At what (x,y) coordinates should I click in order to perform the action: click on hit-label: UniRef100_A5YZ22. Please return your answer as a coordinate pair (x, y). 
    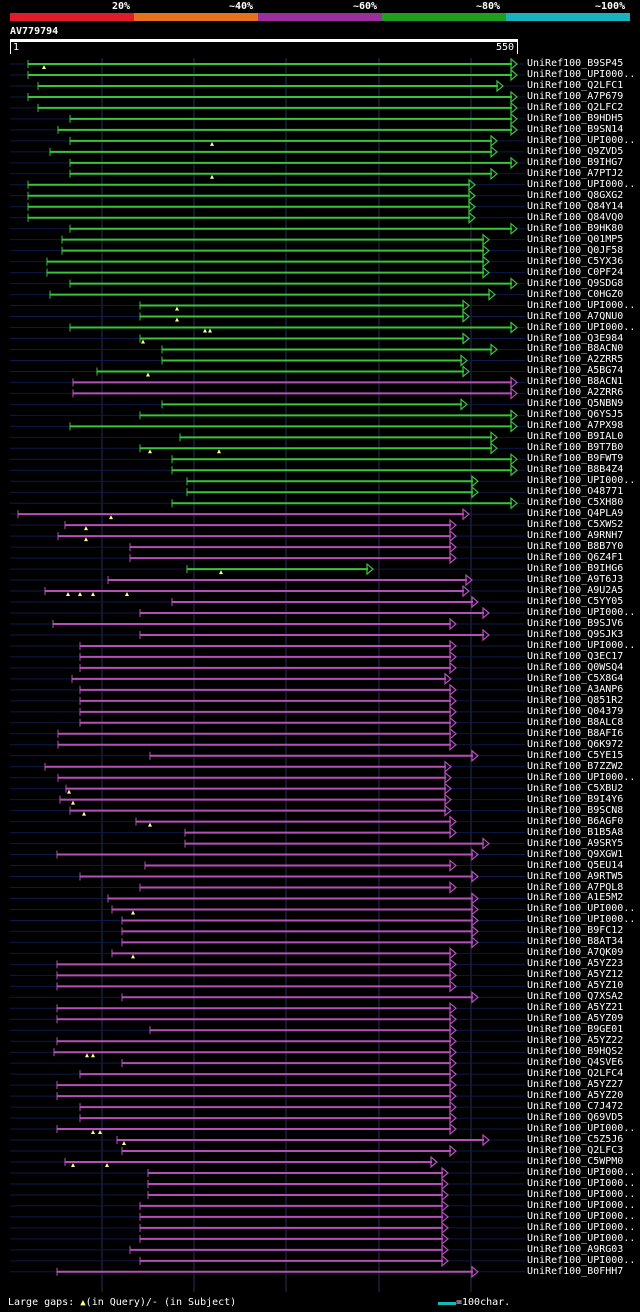
    Looking at the image, I should click on (575, 1041).